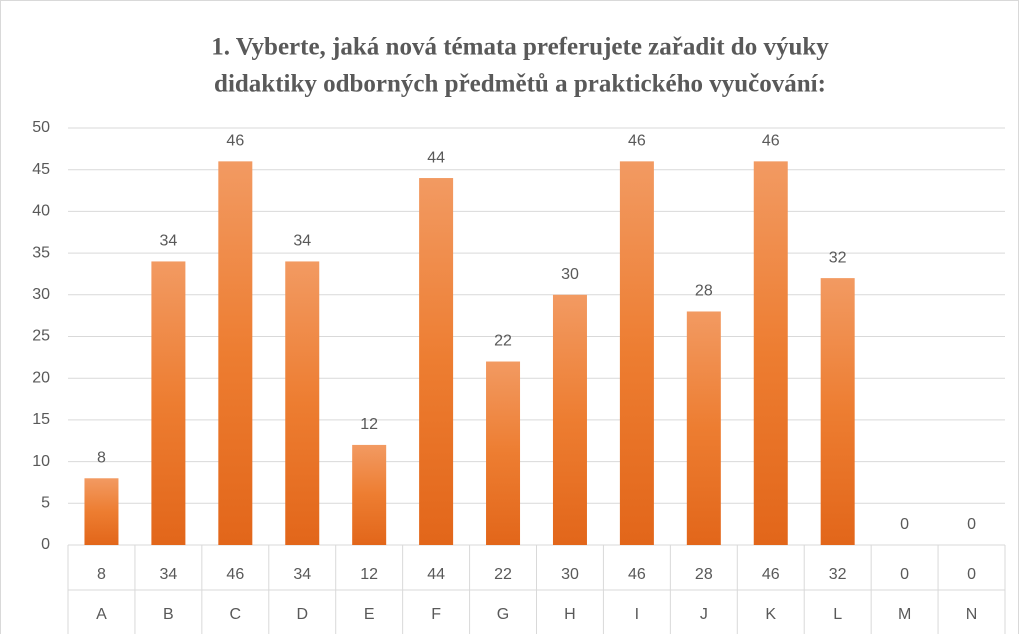 The height and width of the screenshot is (634, 1019). I want to click on y-tick-label: 25, so click(41, 336).